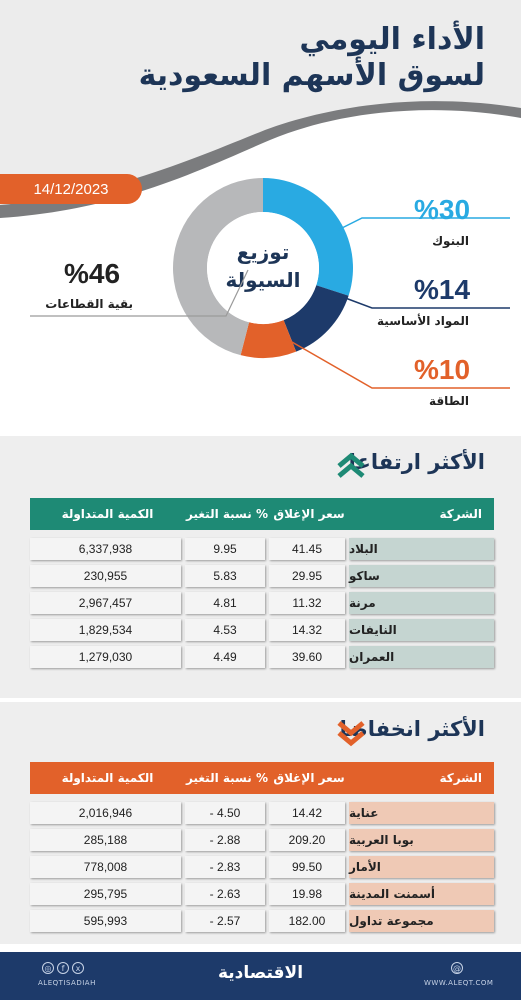 This screenshot has height=1000, width=521. Describe the element at coordinates (421, 894) in the screenshot. I see `company-name-cell: أسمنت المدينة` at that location.